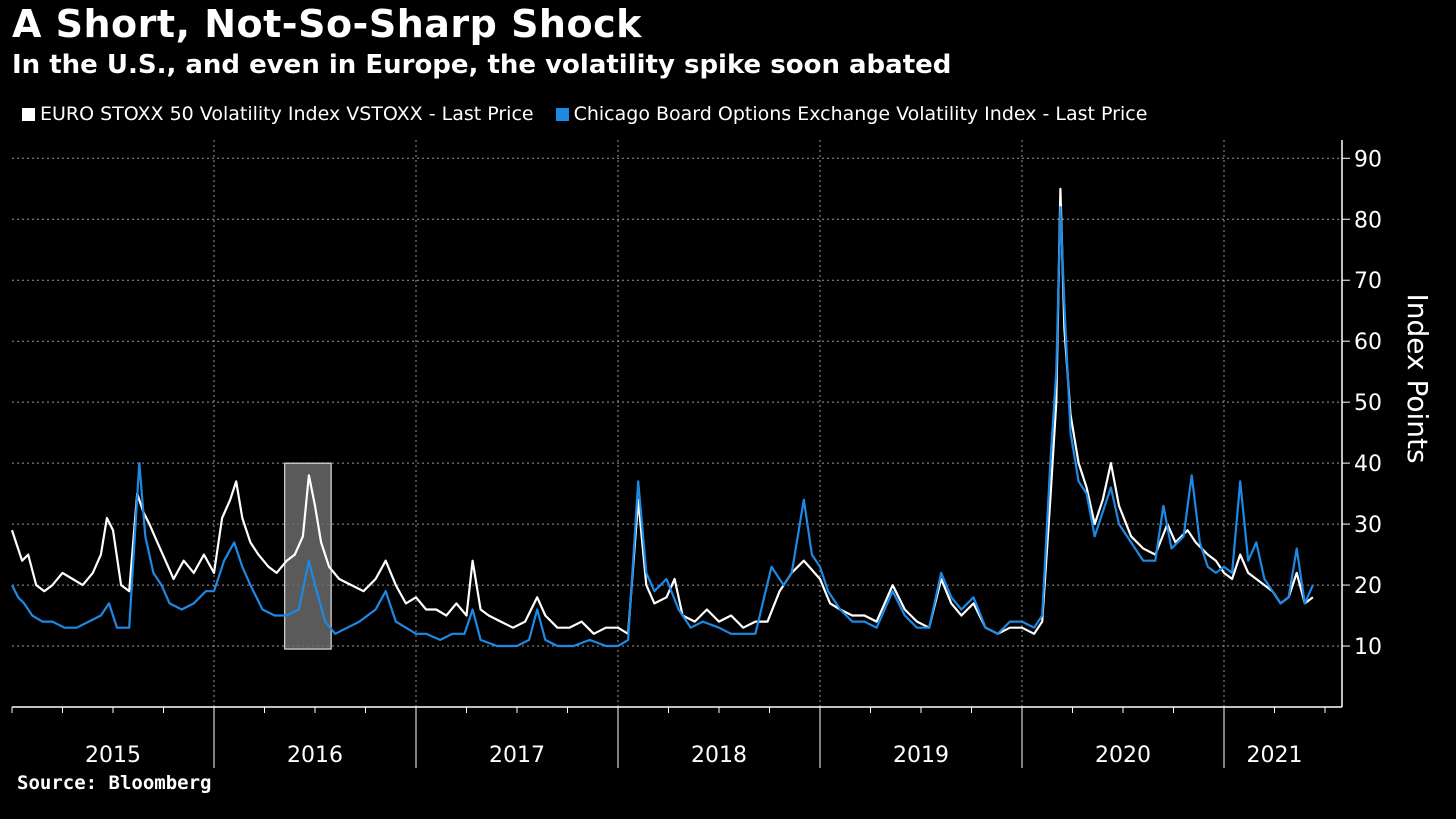 The image size is (1456, 819). I want to click on y-tick-label-60: 60, so click(1368, 342).